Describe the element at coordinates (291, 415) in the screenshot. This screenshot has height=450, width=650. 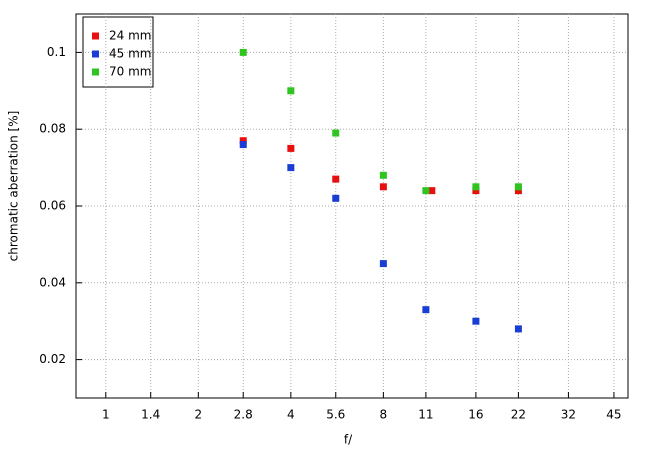
I see `x-tick-label: 4` at that location.